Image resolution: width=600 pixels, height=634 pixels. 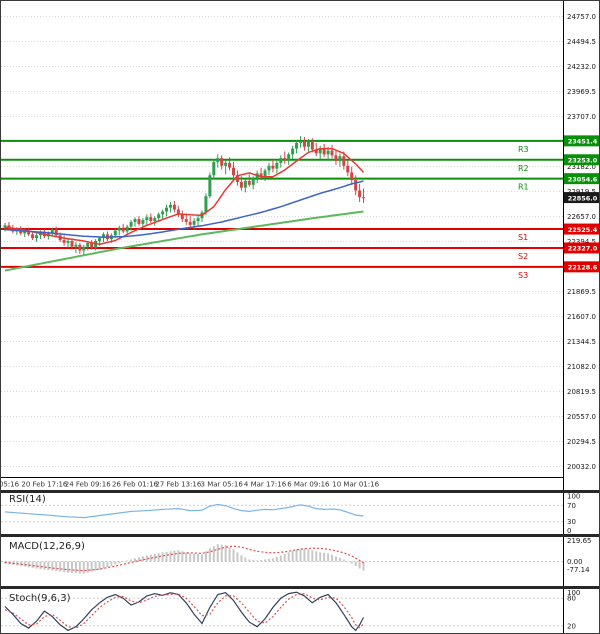 I want to click on y-axis-label: 24757.0, so click(x=581, y=17).